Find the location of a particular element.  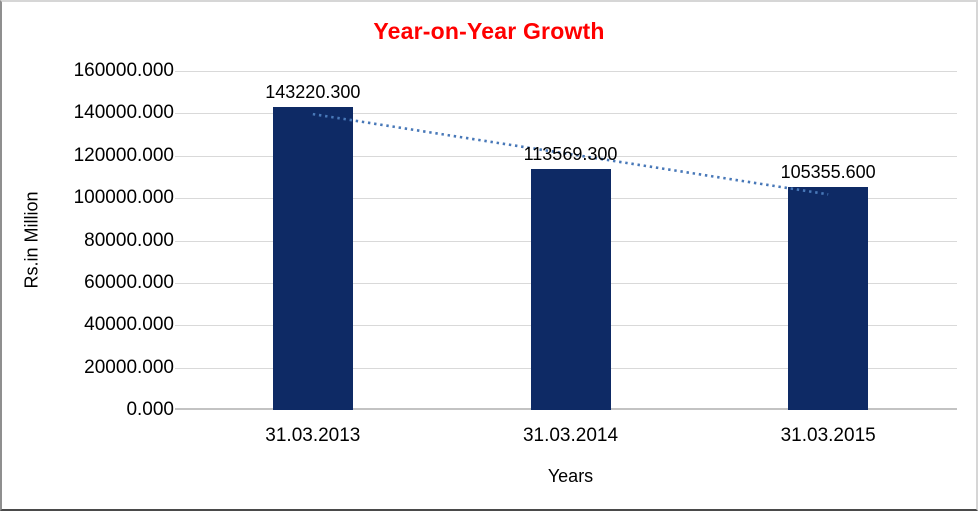

y-tick-label: 120000.000 is located at coordinates (123, 155).